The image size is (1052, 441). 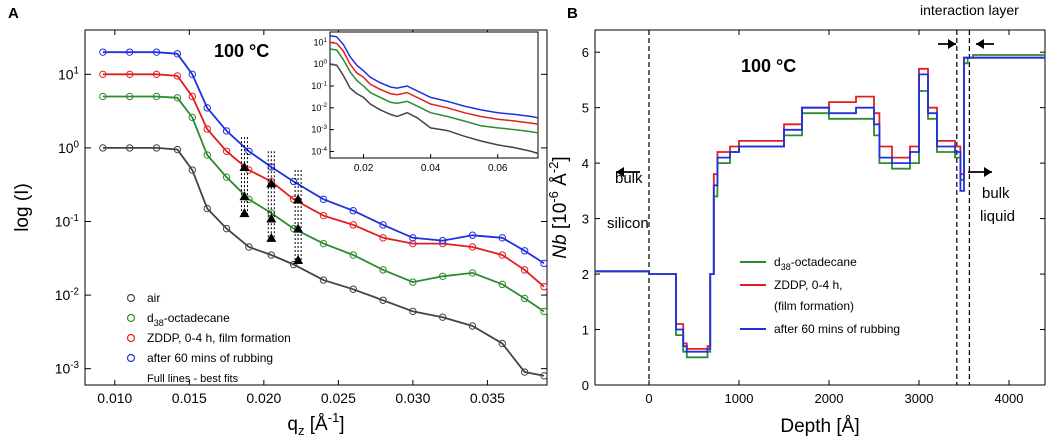 I want to click on inset-x-tick-label: 0.02, so click(x=364, y=168).